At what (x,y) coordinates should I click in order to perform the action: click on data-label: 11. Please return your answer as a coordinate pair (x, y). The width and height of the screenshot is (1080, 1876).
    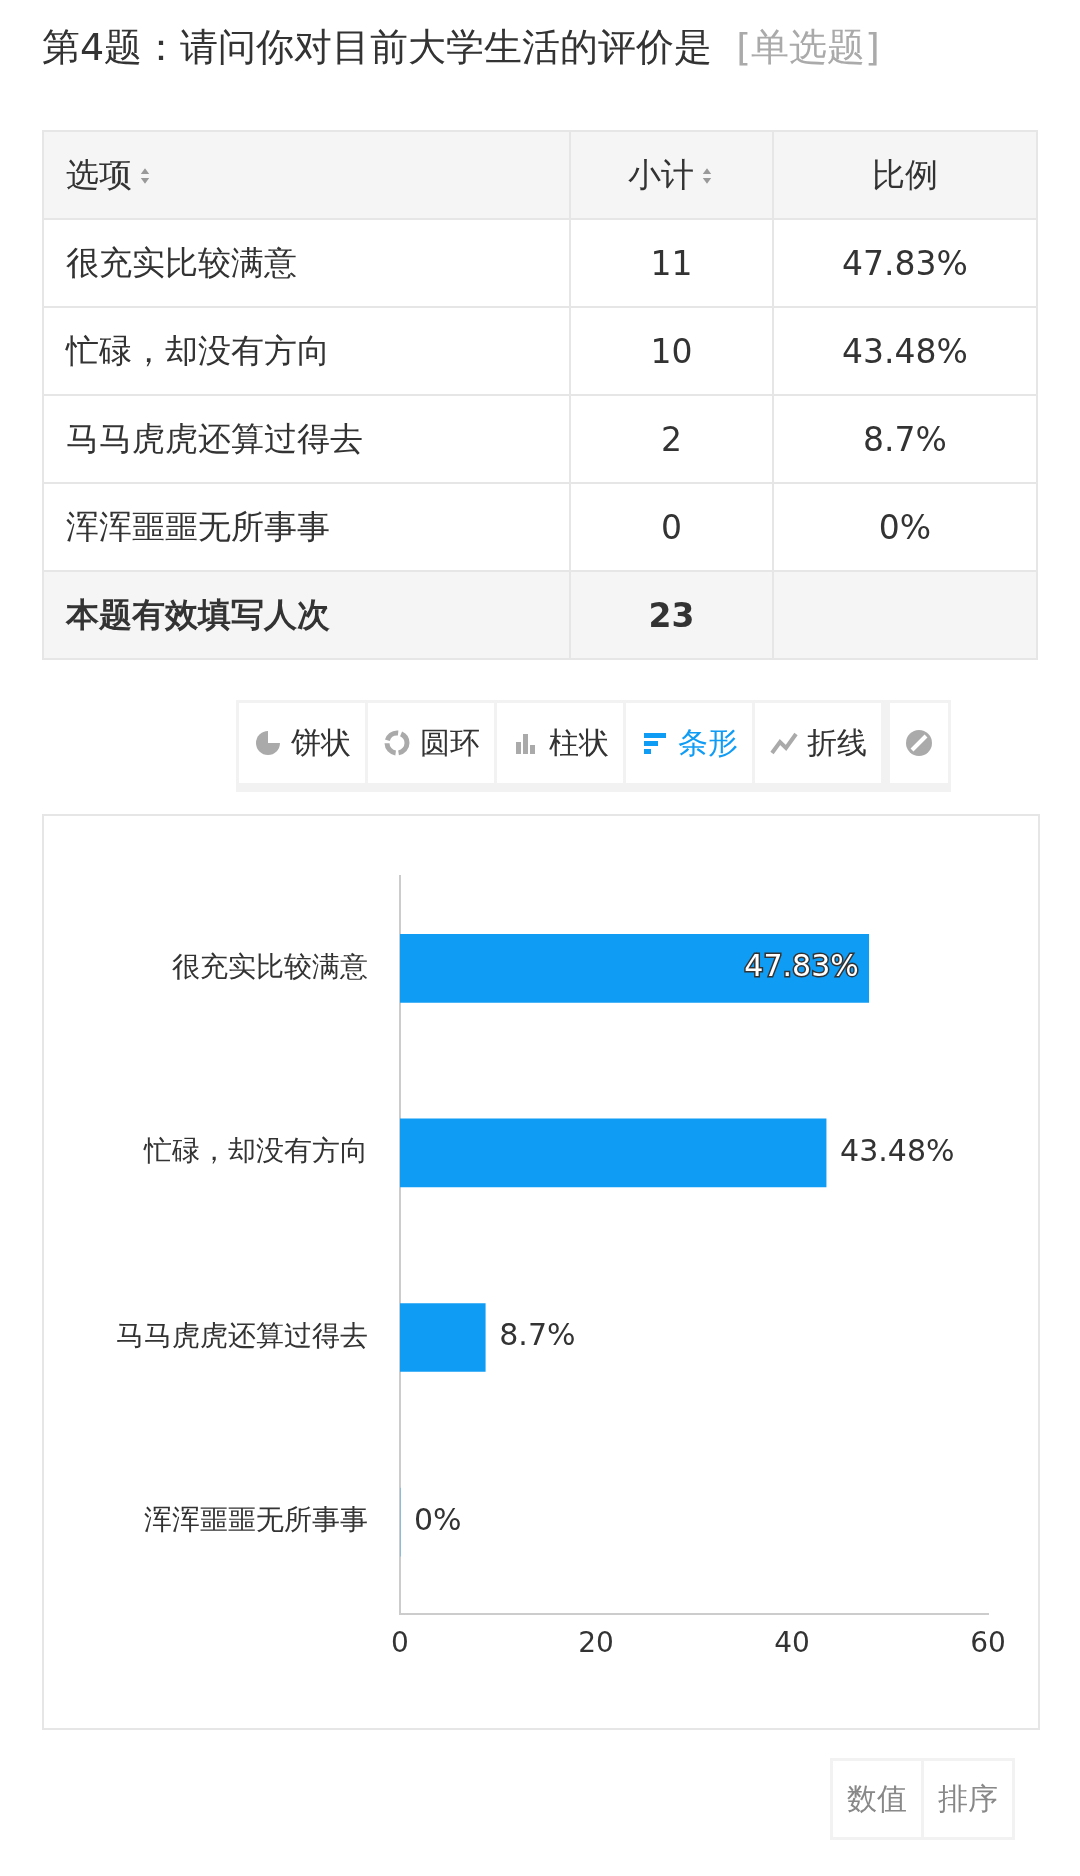
    Looking at the image, I should click on (671, 263).